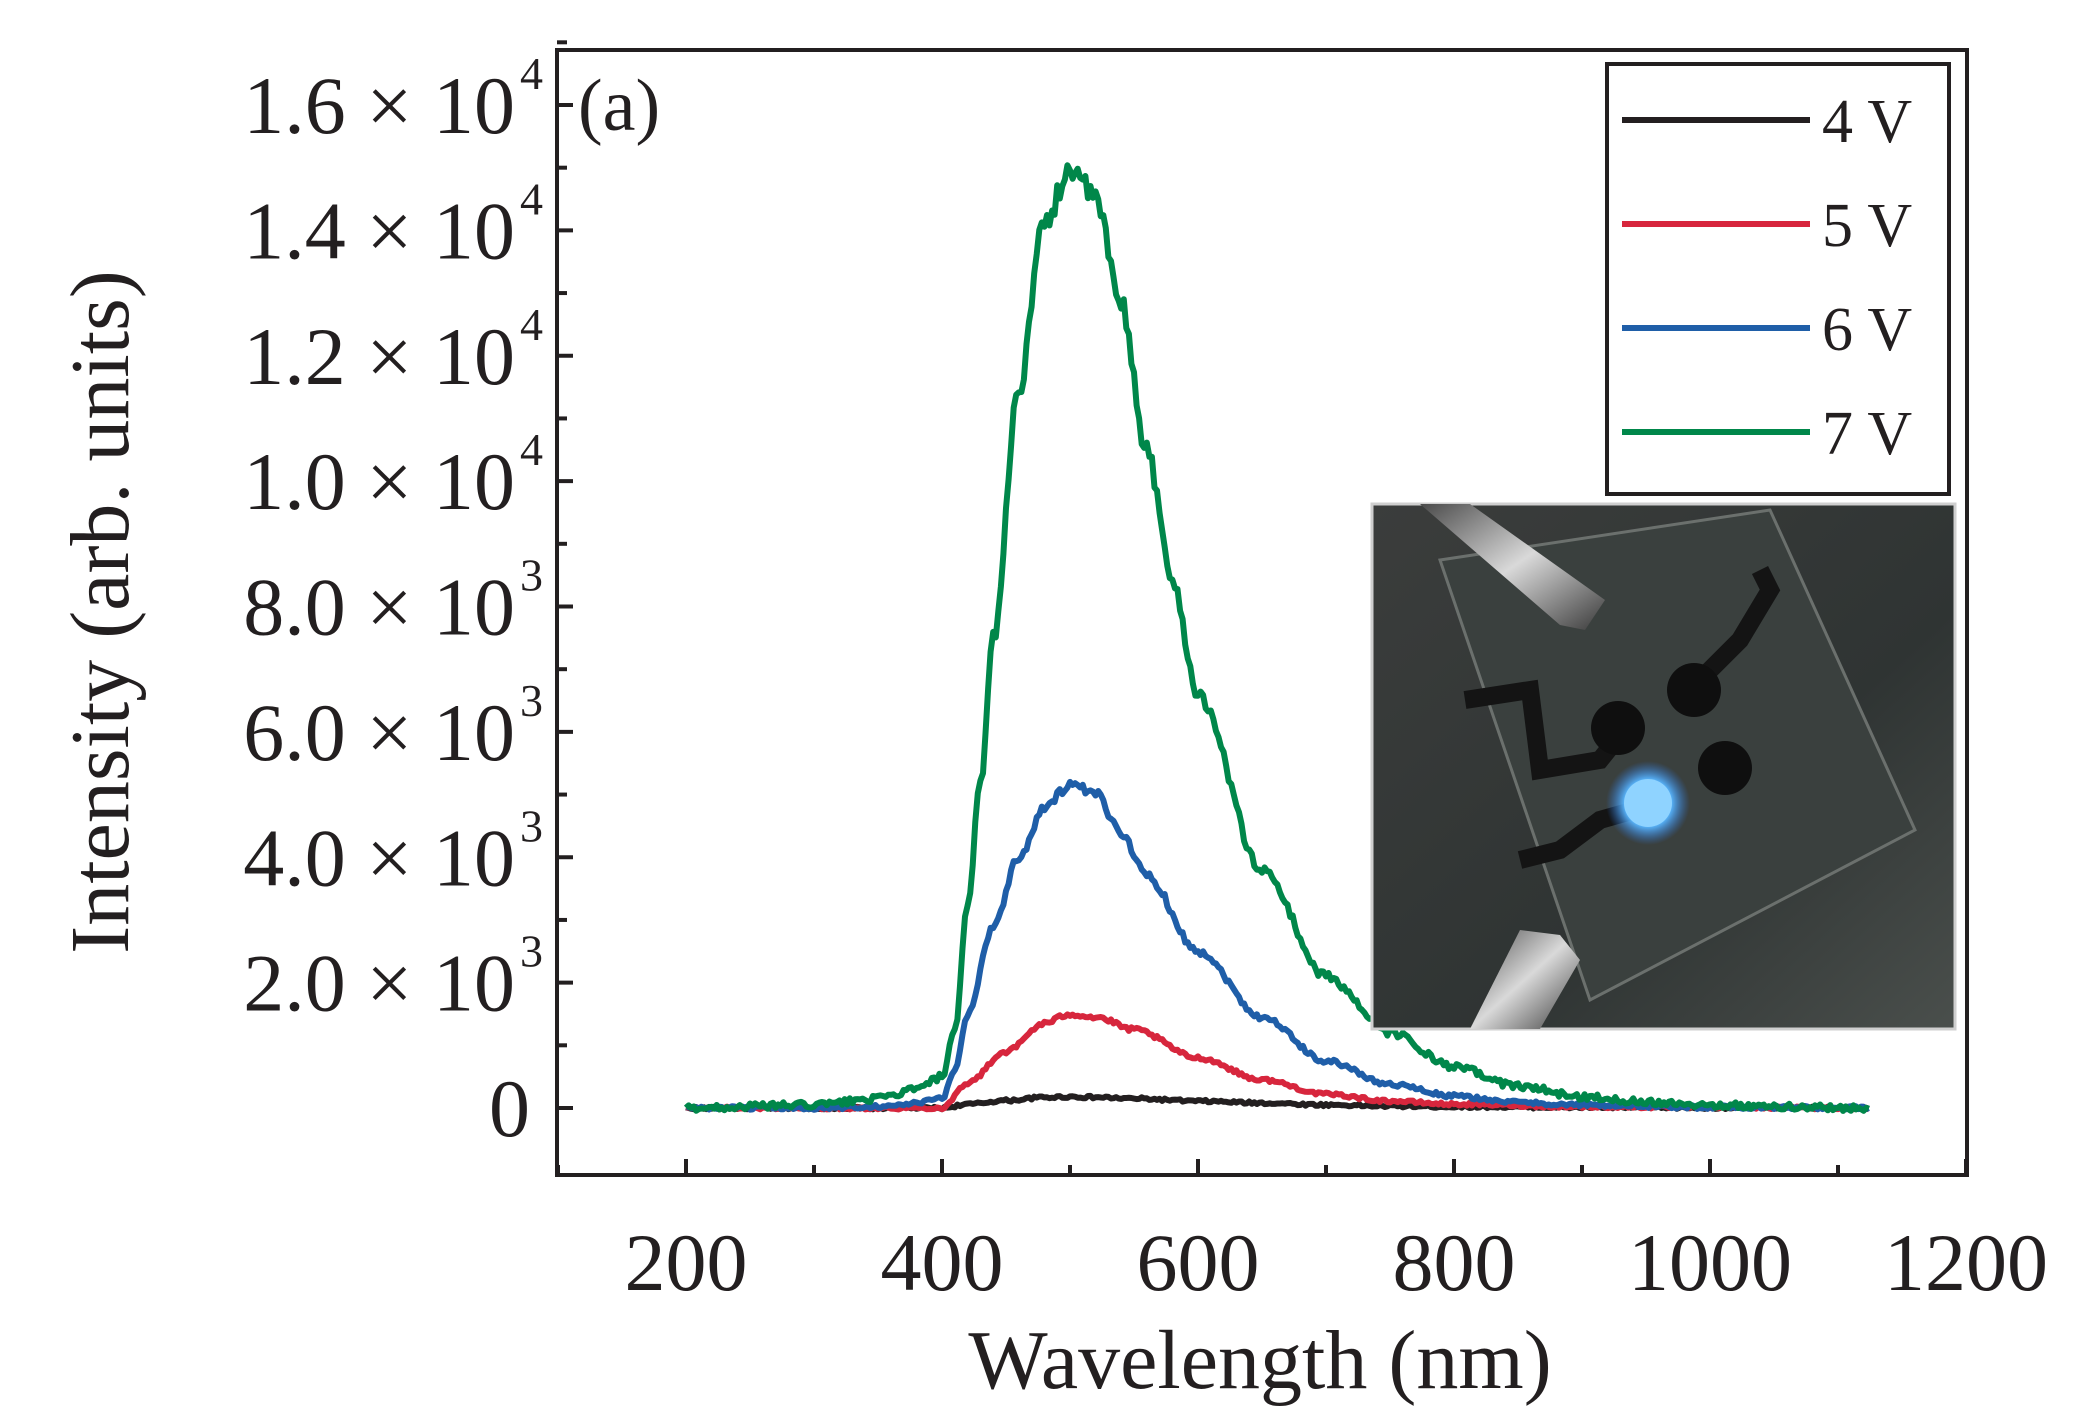 The width and height of the screenshot is (2078, 1424). I want to click on legend-label: 5 V, so click(1867, 226).